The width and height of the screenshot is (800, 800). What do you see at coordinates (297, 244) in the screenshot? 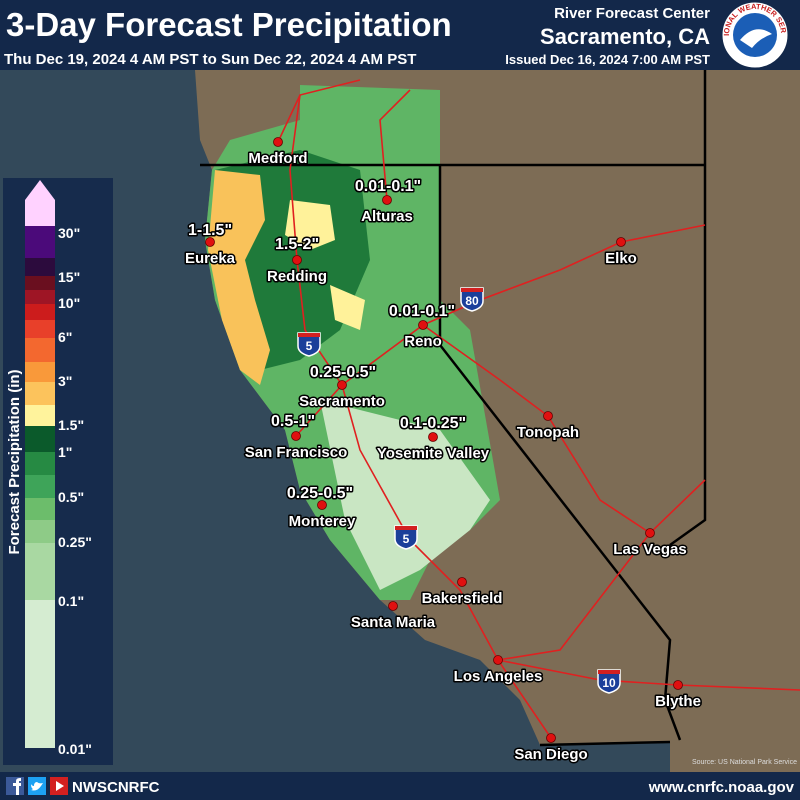
I see `amount-label: 1.5-2"` at bounding box center [297, 244].